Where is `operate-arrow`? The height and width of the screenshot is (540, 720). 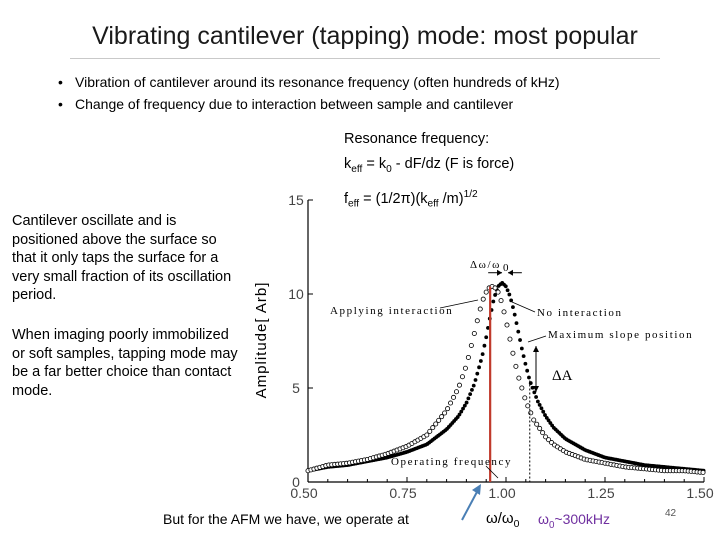 operate-arrow is located at coordinates (470, 505).